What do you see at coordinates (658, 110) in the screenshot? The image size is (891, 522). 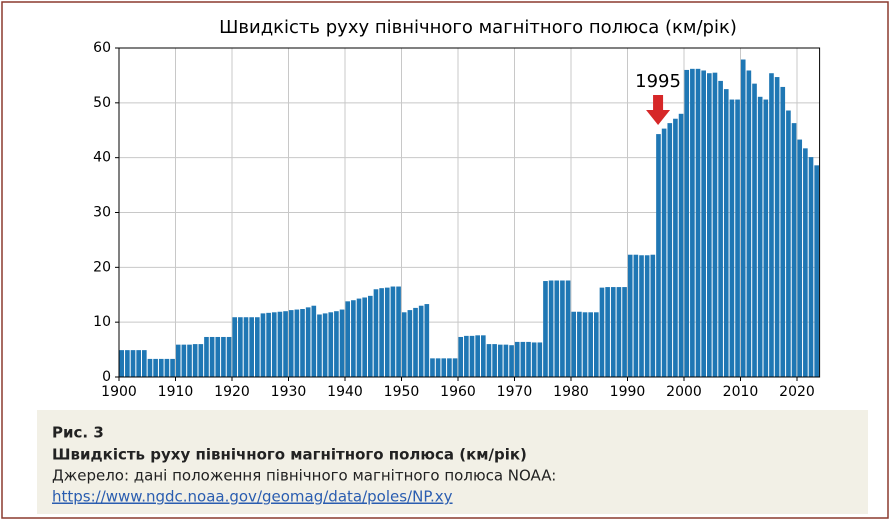 I see `annotation-arrow` at bounding box center [658, 110].